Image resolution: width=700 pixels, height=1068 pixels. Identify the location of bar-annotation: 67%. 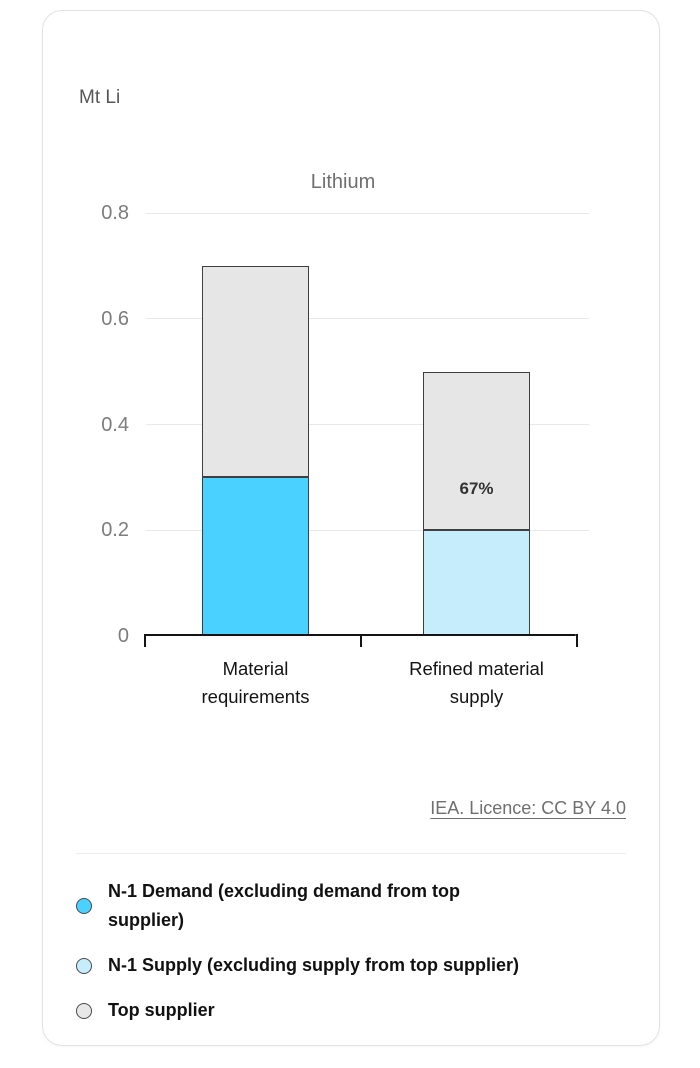
(476, 489).